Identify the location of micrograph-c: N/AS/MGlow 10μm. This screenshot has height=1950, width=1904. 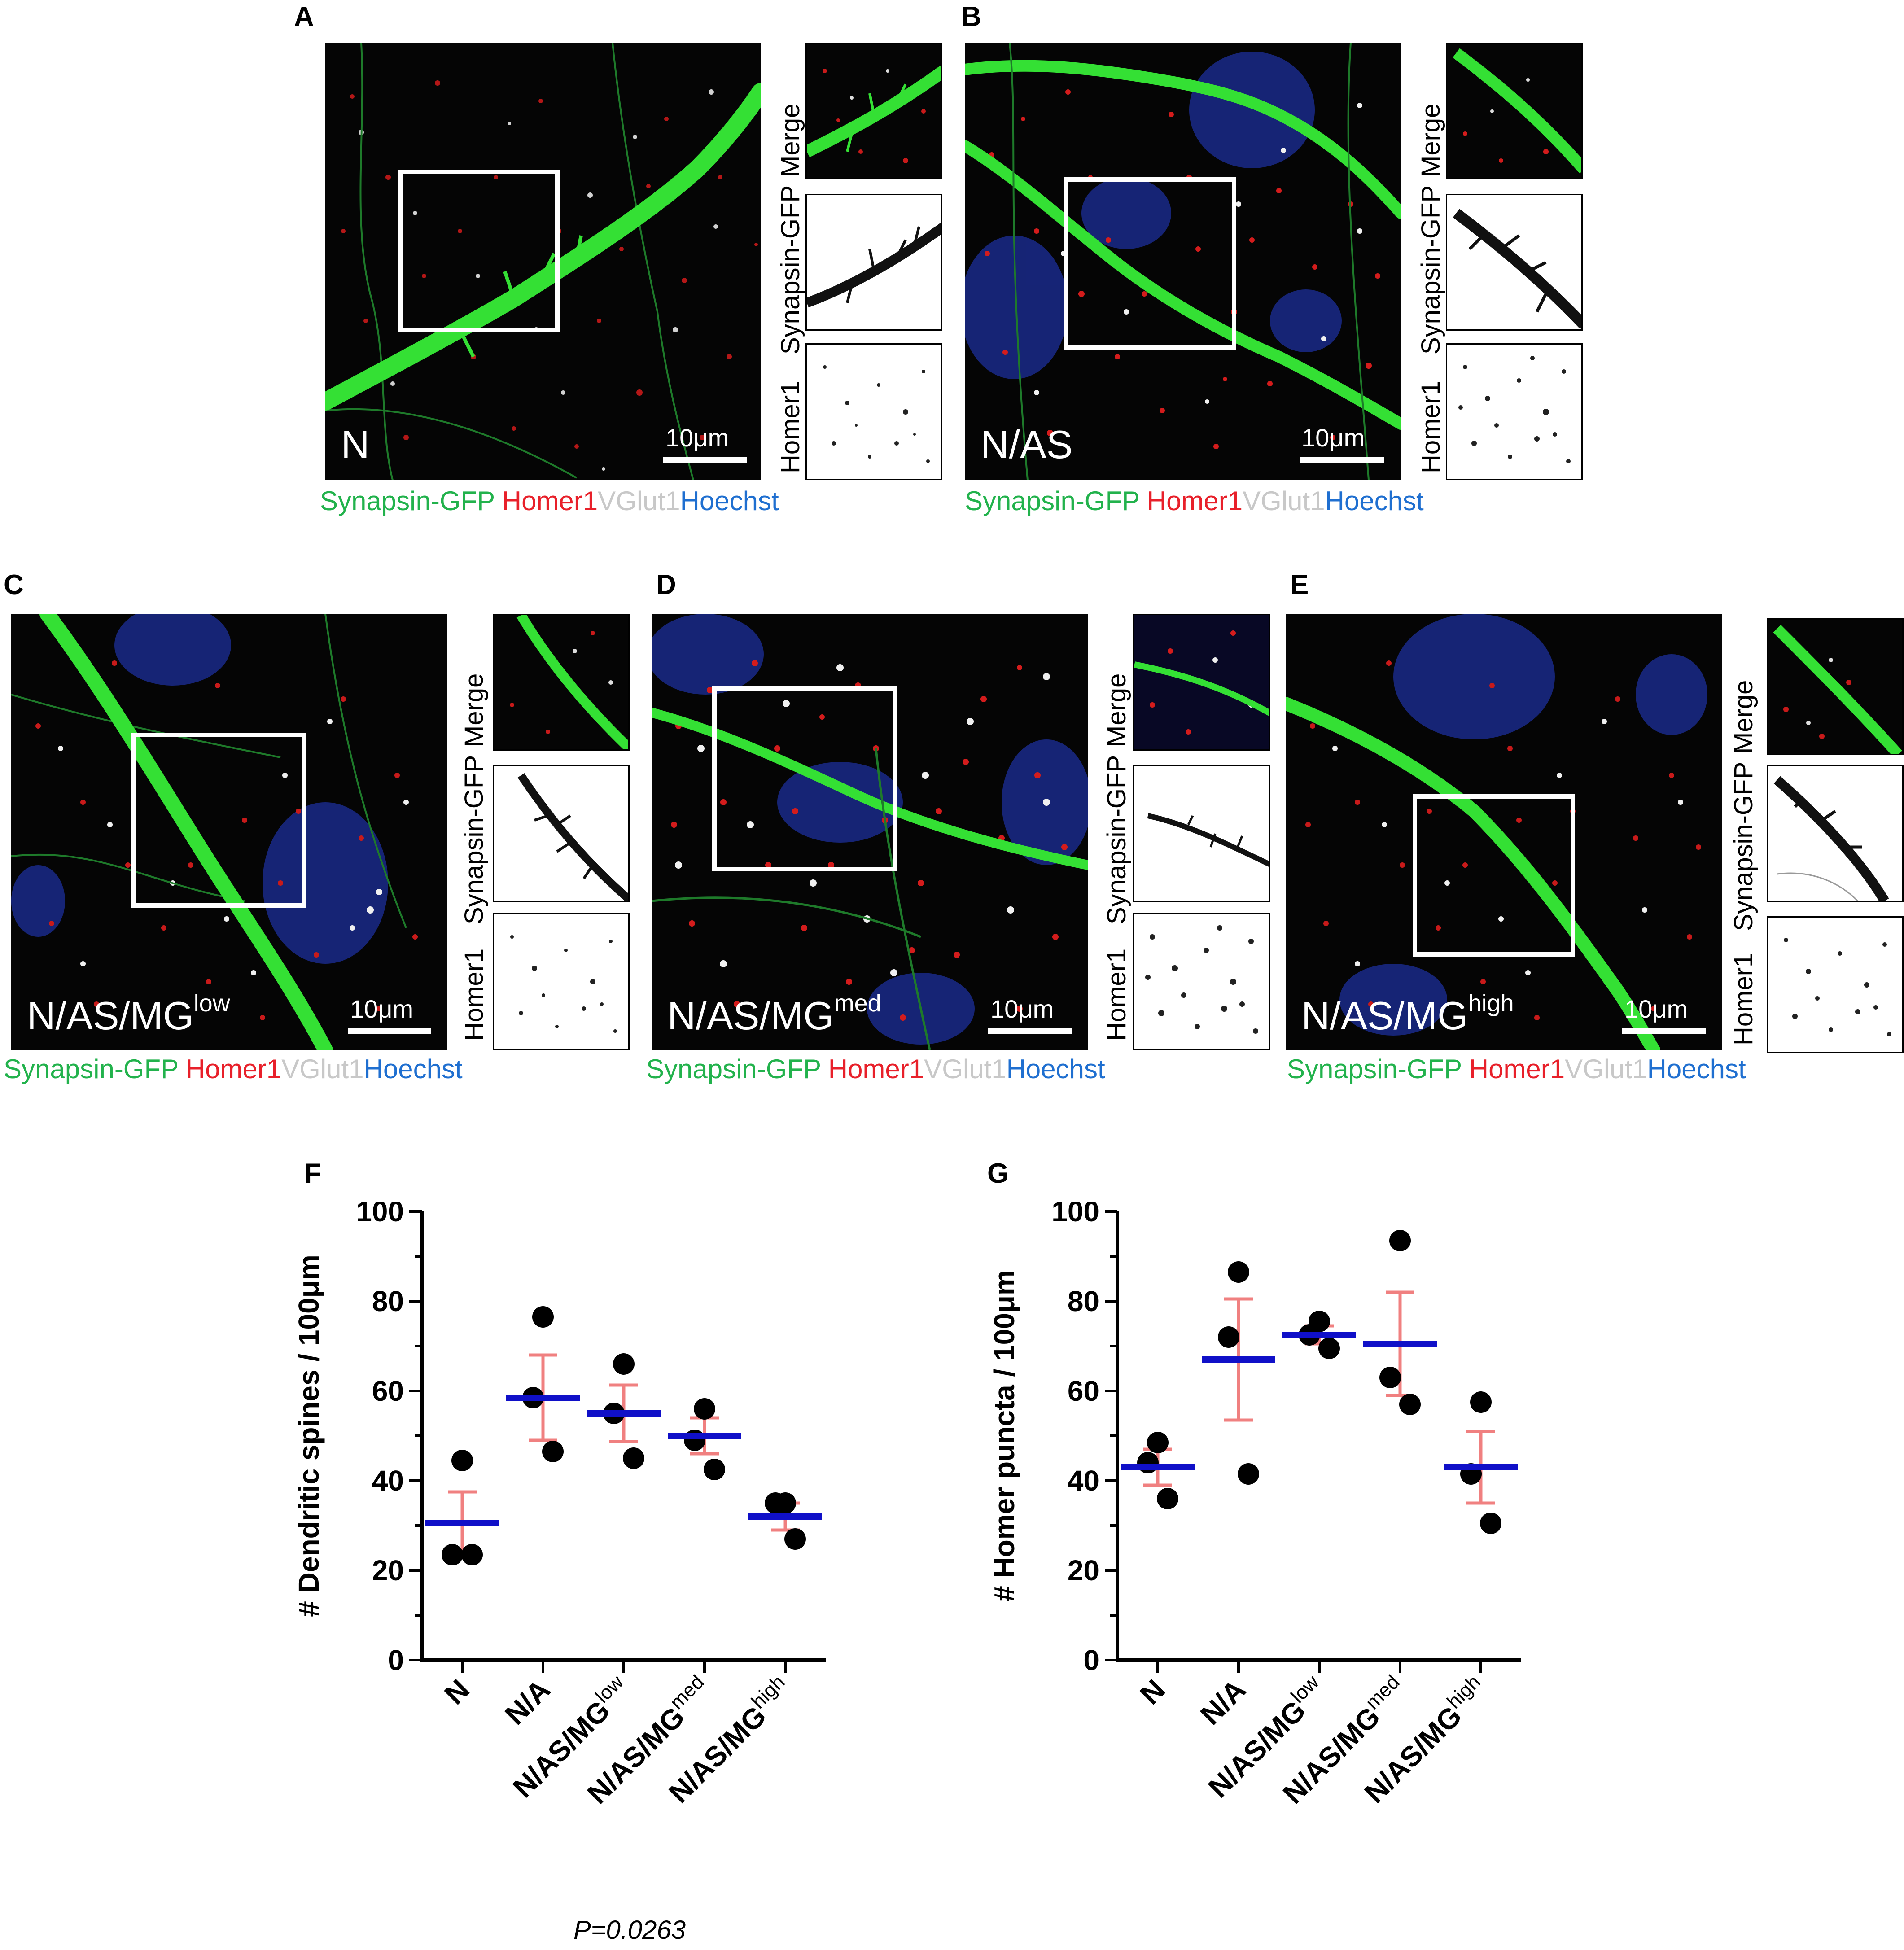
(229, 832).